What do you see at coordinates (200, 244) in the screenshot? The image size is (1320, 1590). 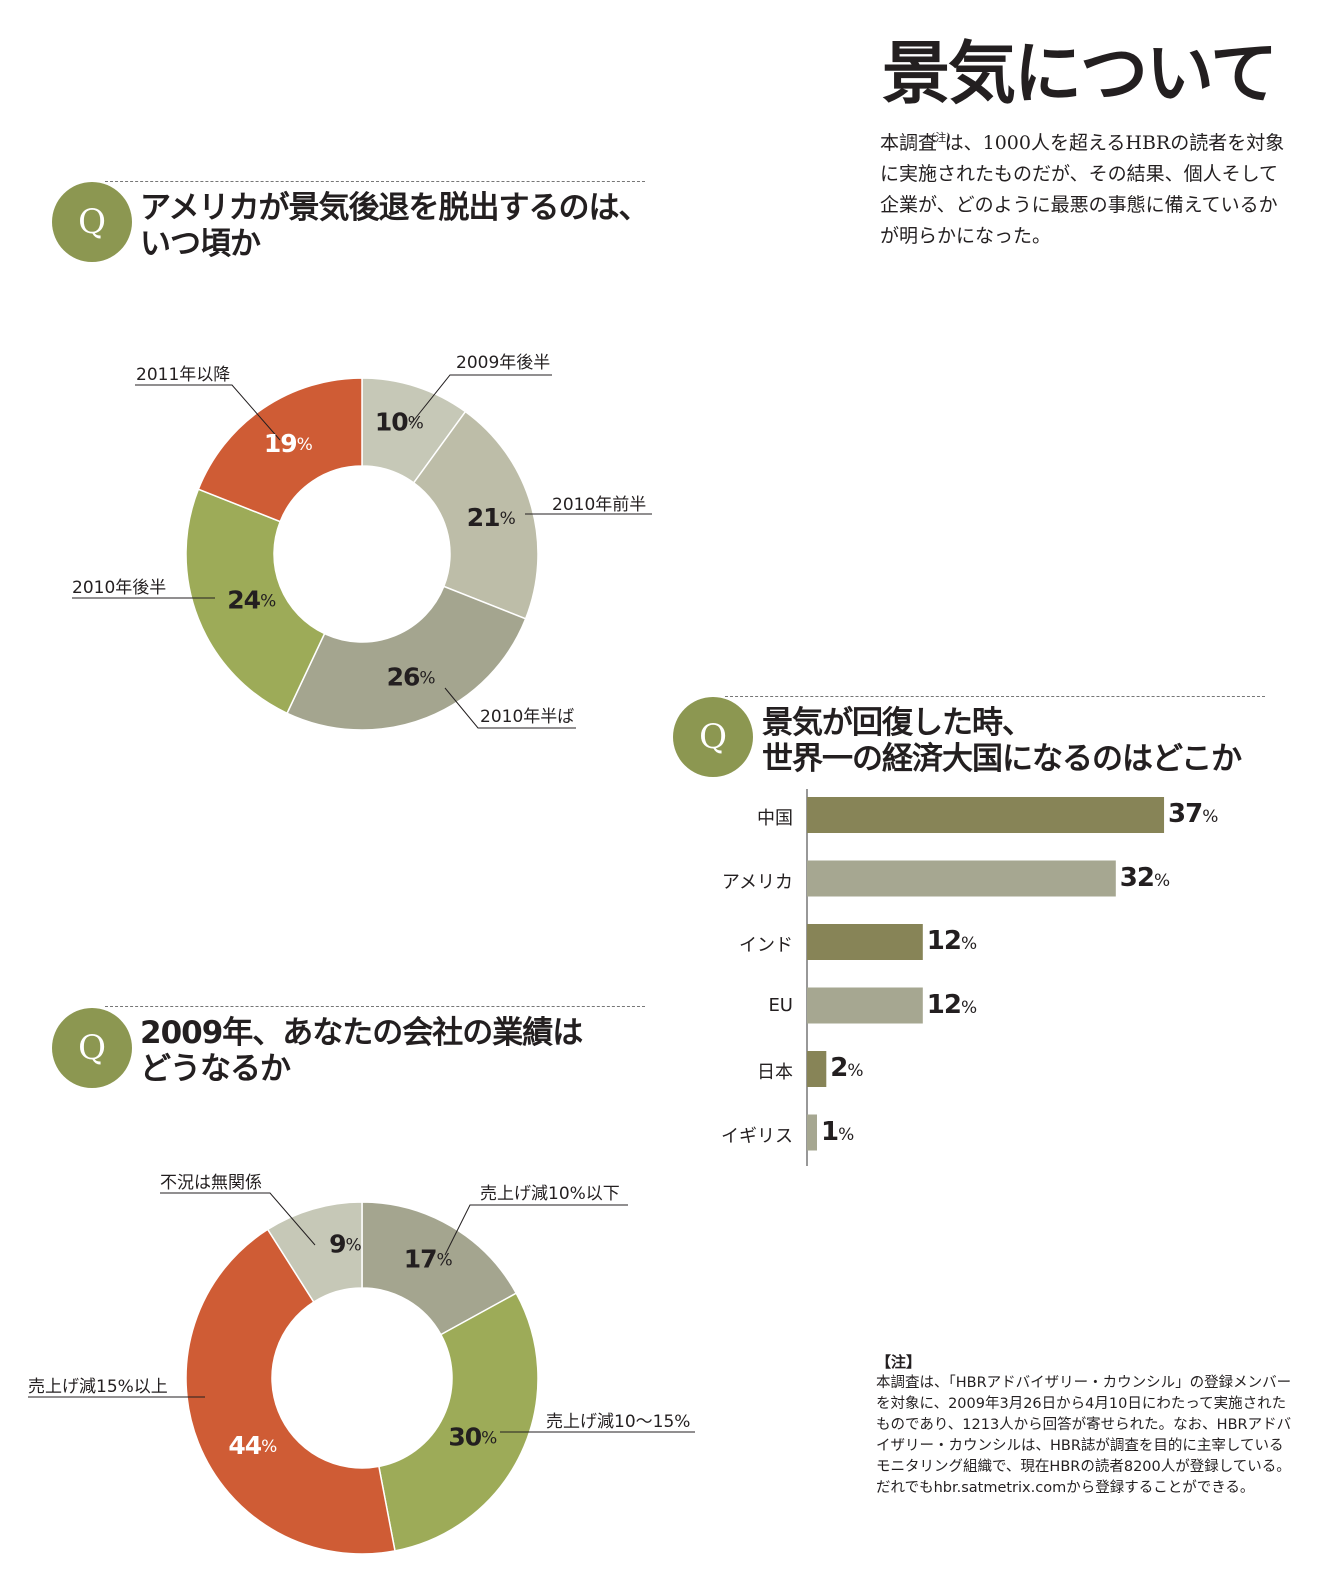 I see `q1-title-line2: いつ頃か` at bounding box center [200, 244].